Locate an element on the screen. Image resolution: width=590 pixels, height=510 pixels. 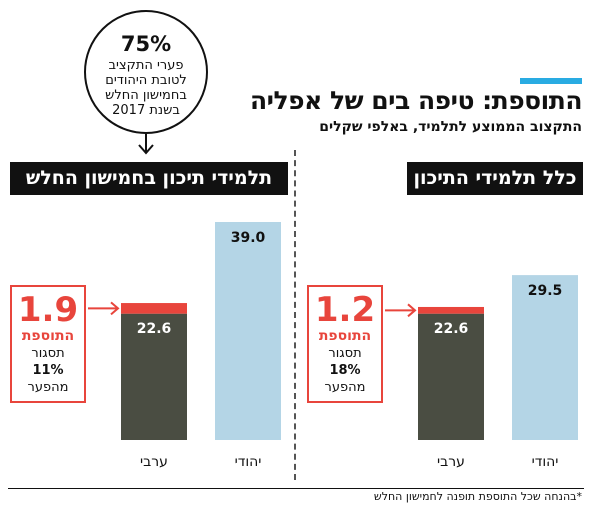
addition-callout: 1.9 התוספת תסגור 11% מהפער is located at coordinates (48, 344).